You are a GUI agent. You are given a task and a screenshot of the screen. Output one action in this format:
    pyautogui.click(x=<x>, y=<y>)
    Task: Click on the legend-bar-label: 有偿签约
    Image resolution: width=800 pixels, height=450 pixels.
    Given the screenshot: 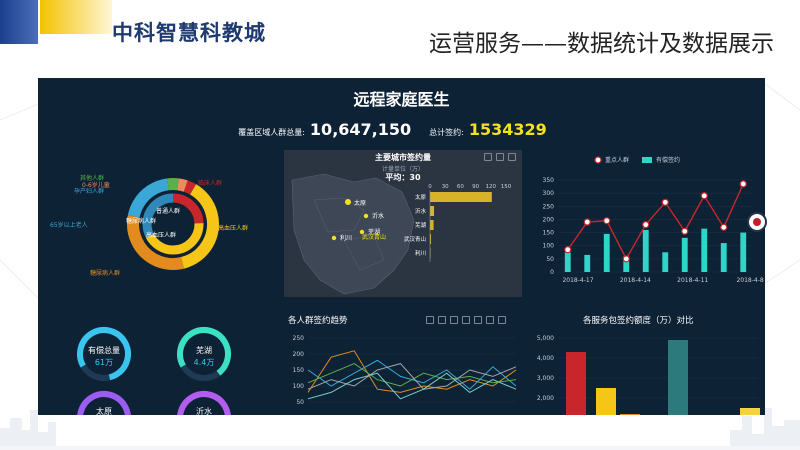 What is the action you would take?
    pyautogui.click(x=668, y=160)
    